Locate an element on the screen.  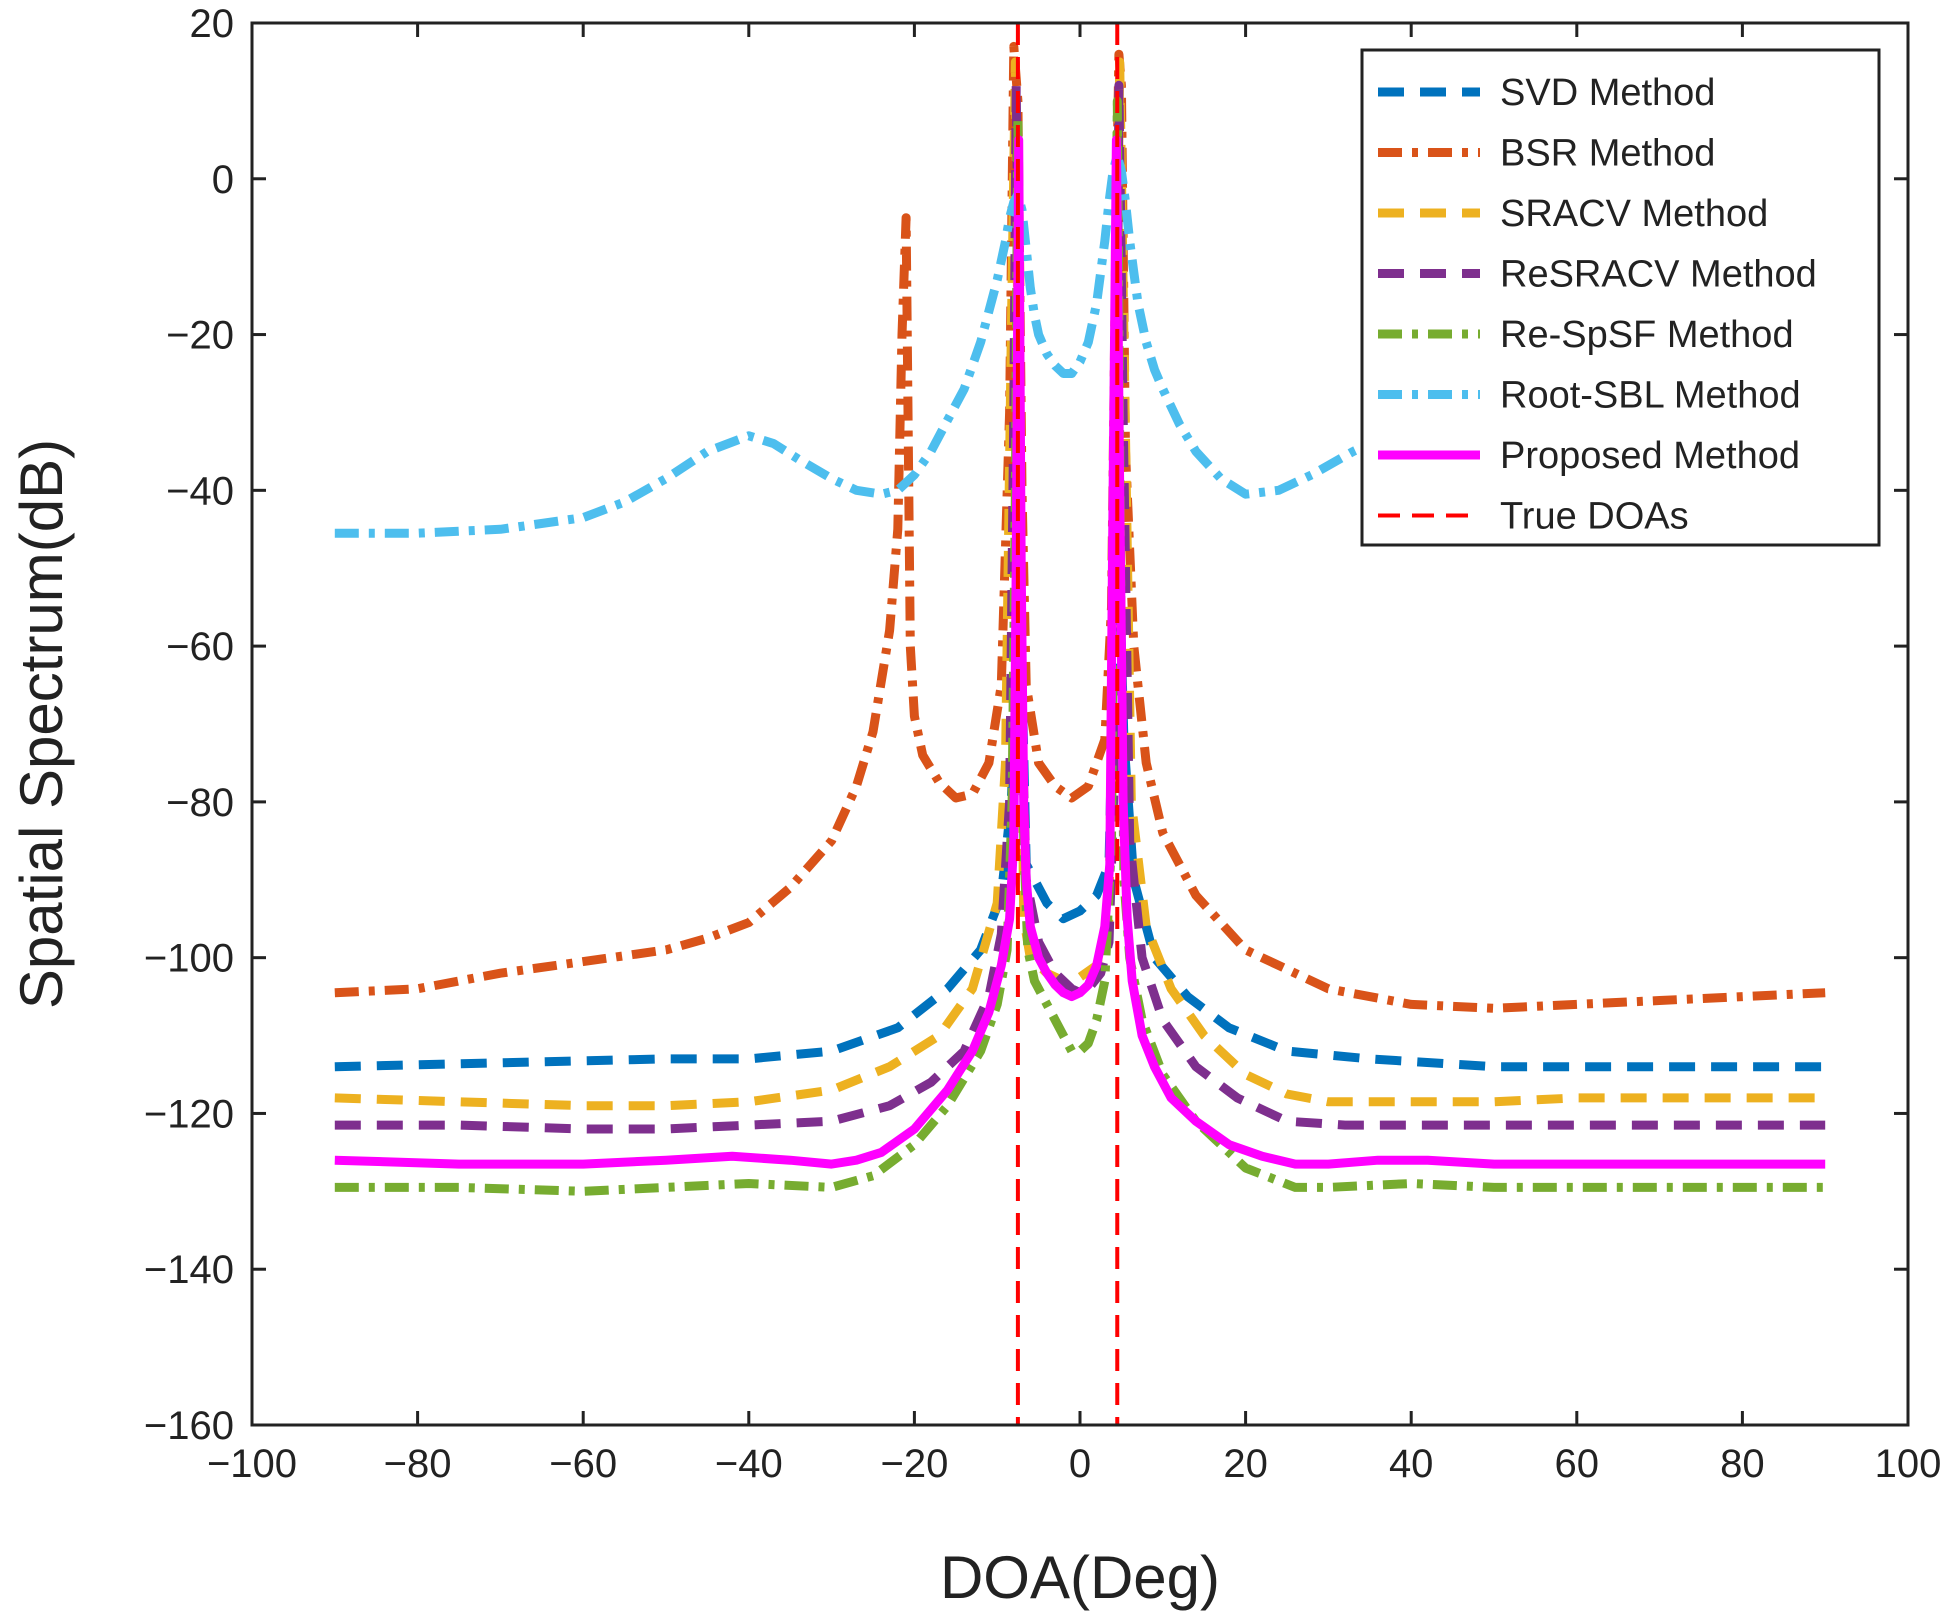
legend-label-true-doas: True DOAs is located at coordinates (1594, 517).